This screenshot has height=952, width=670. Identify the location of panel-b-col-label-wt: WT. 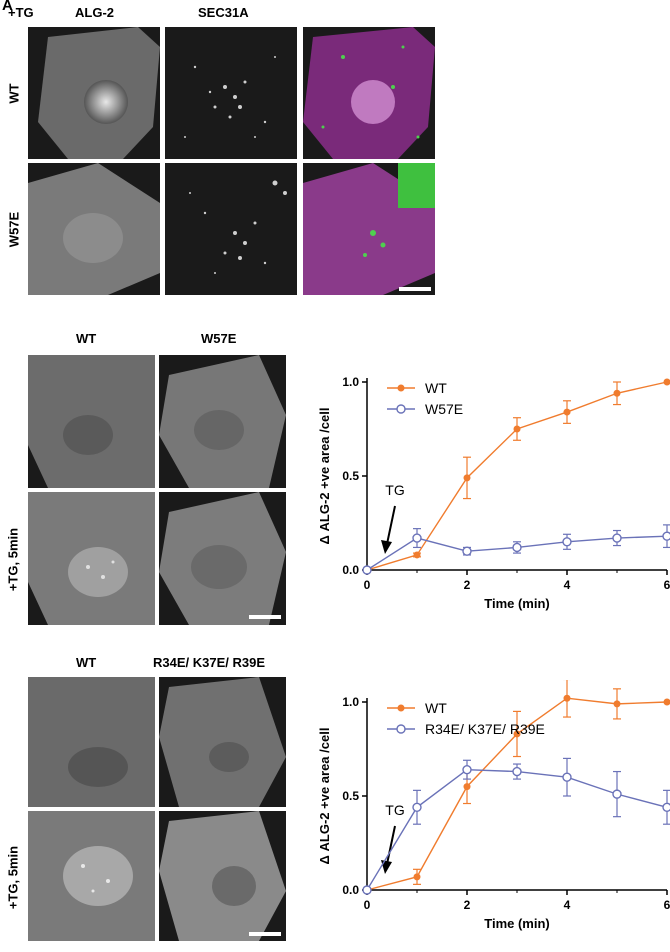
(86, 338).